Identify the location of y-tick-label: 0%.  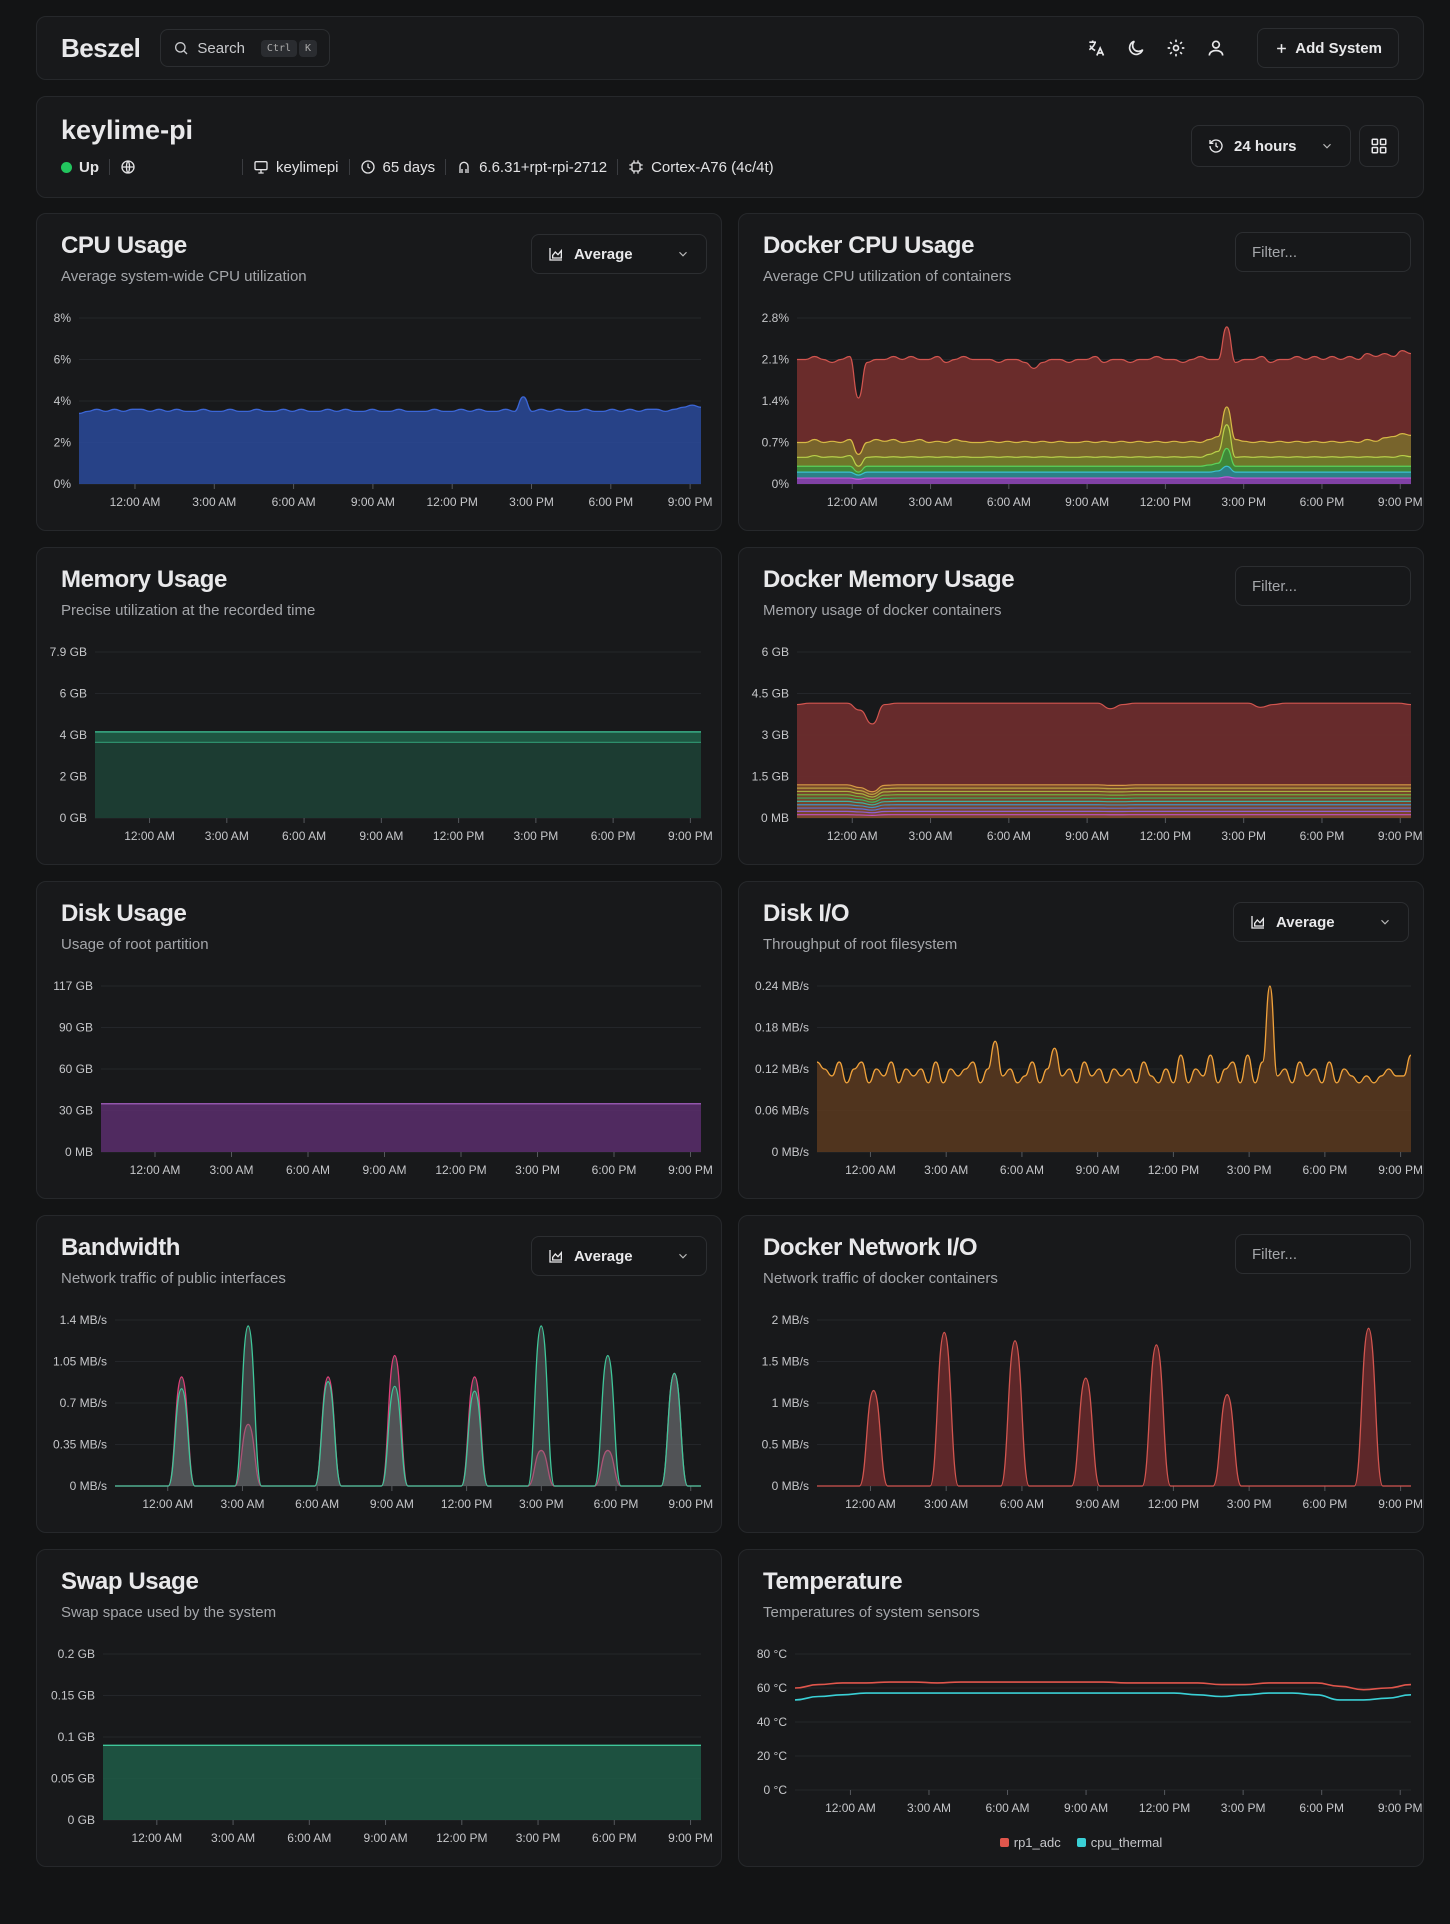
(781, 484).